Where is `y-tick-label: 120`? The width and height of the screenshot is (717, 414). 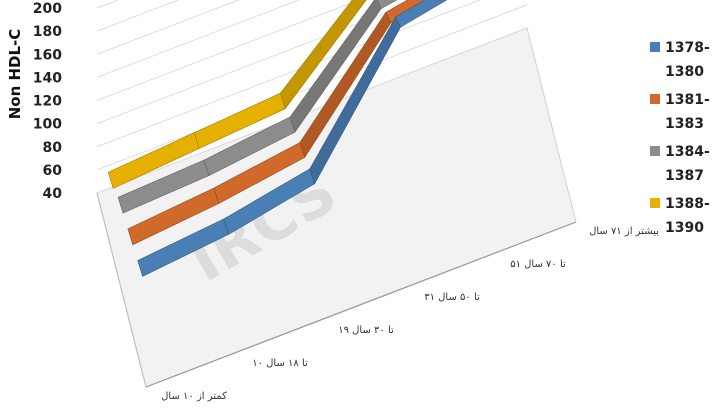
y-tick-label: 120 is located at coordinates (47, 102).